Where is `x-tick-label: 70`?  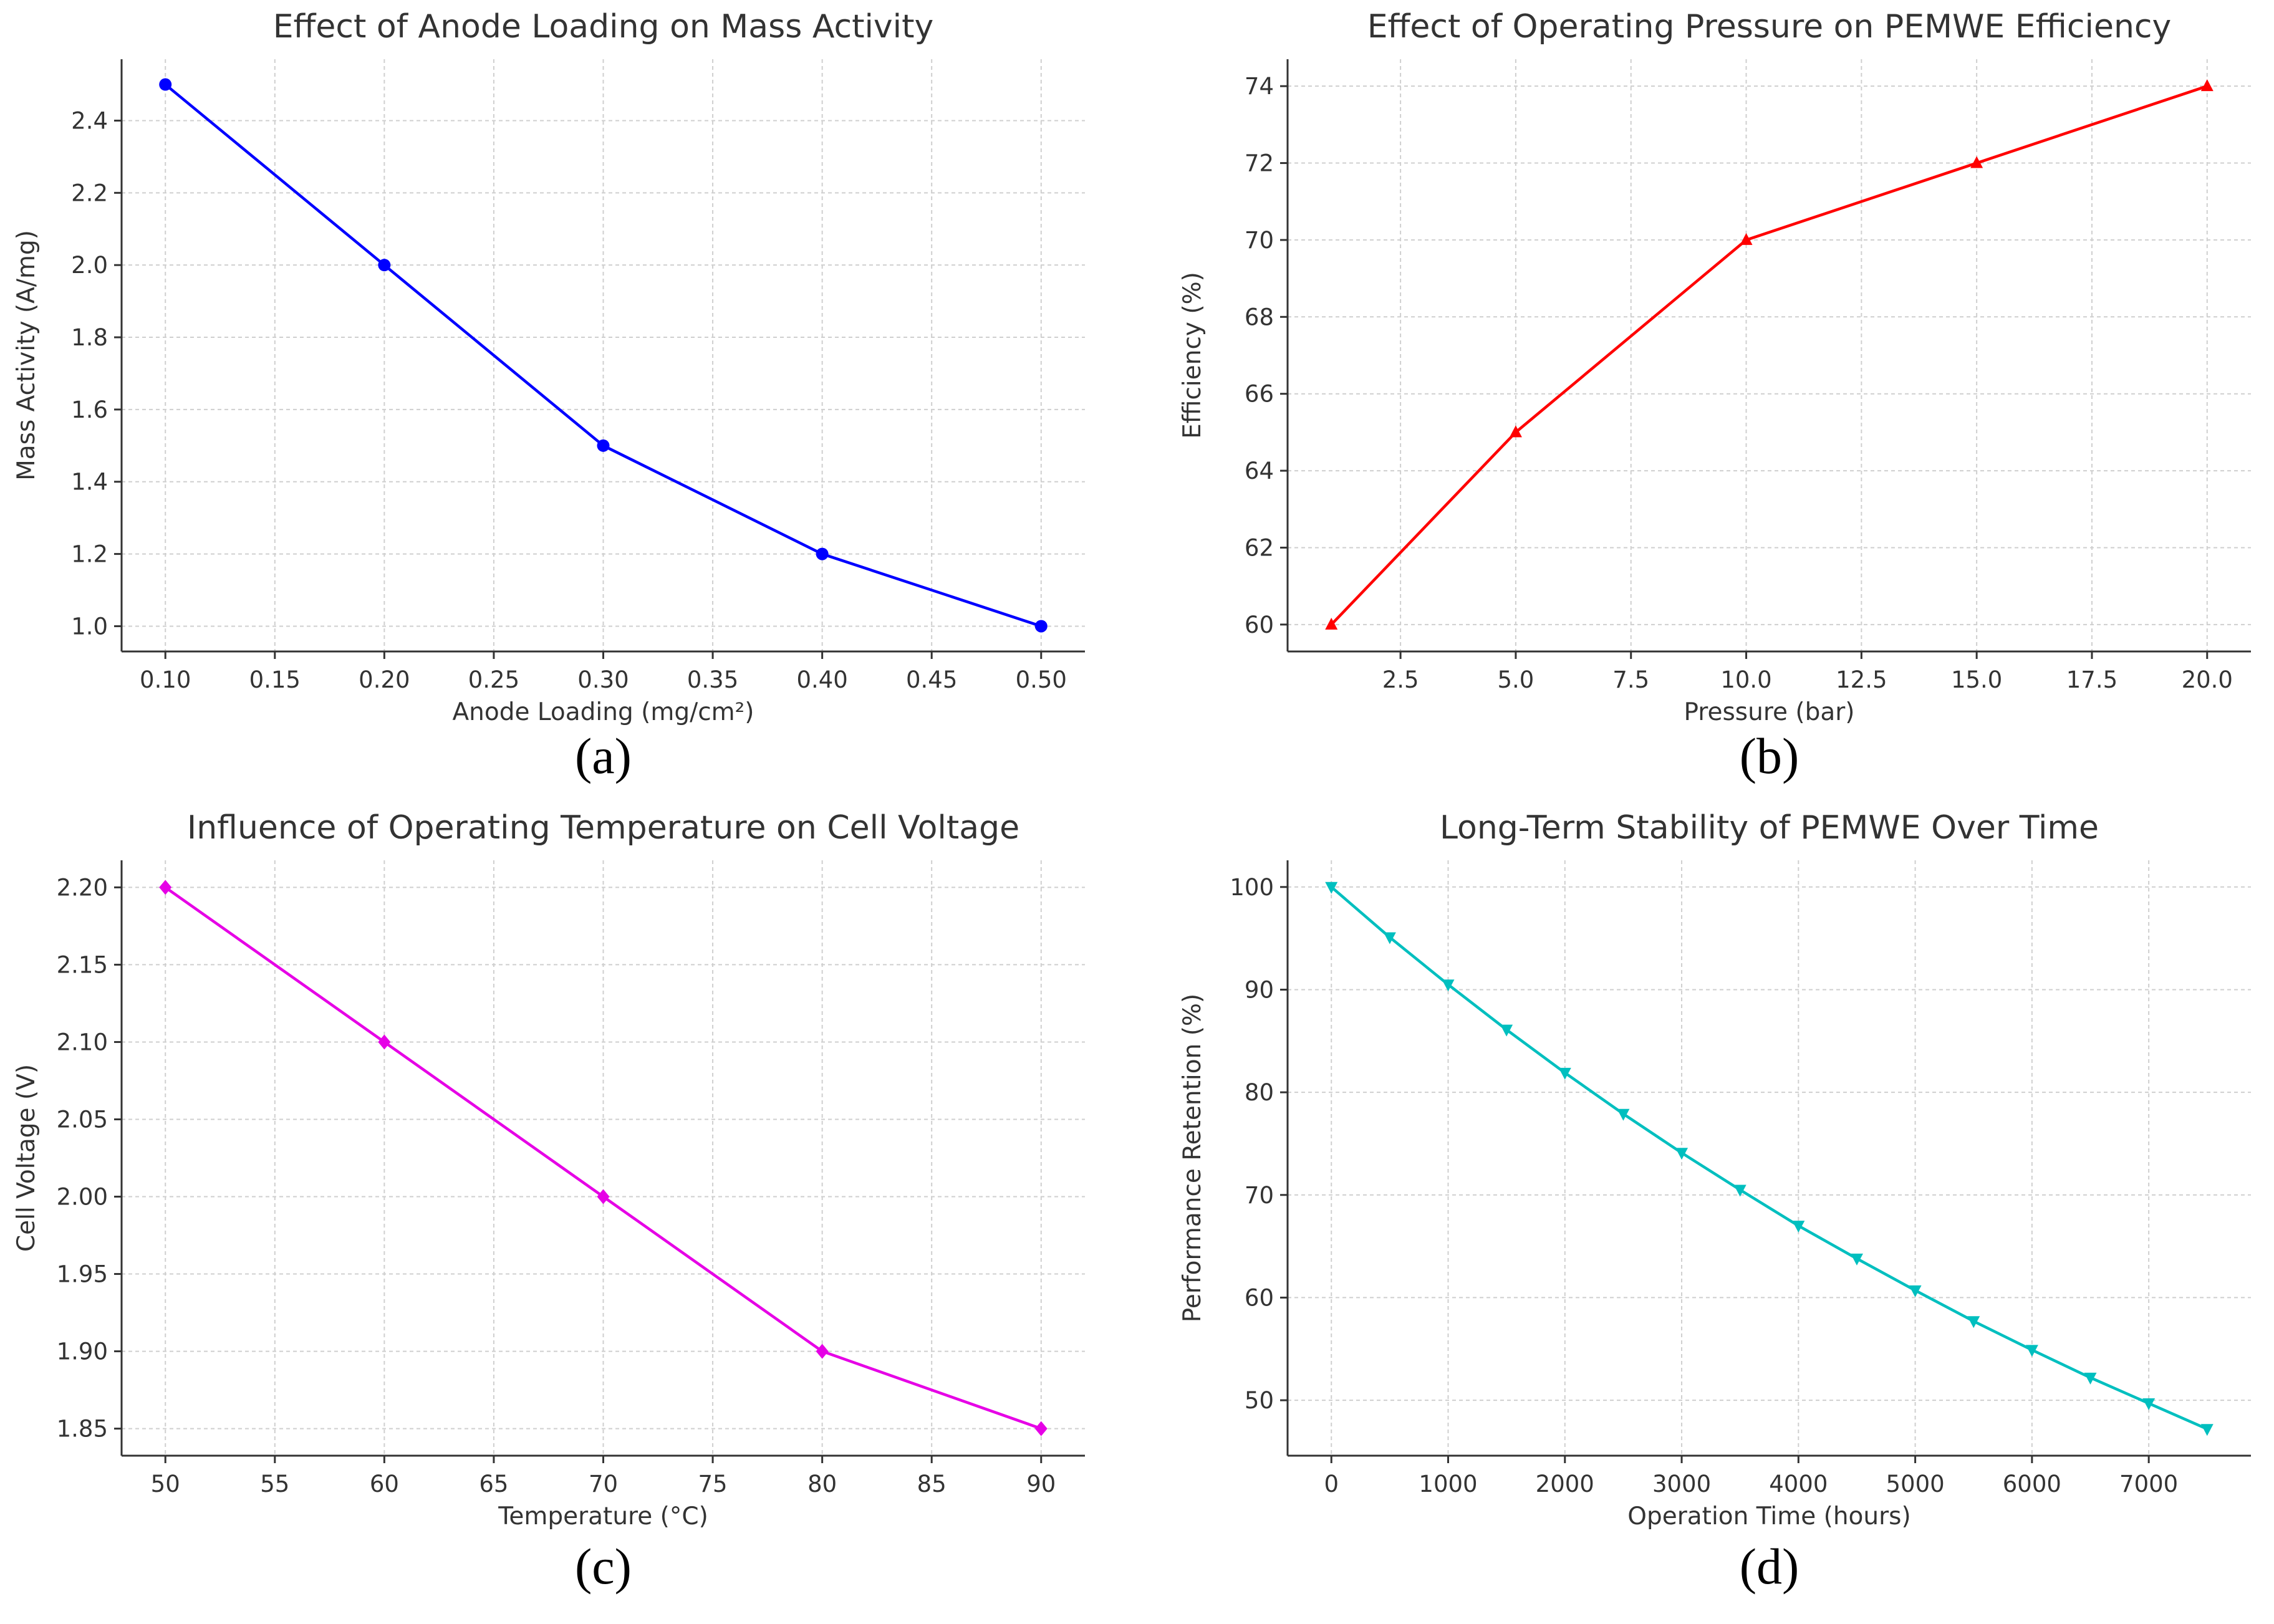
x-tick-label: 70 is located at coordinates (603, 1484).